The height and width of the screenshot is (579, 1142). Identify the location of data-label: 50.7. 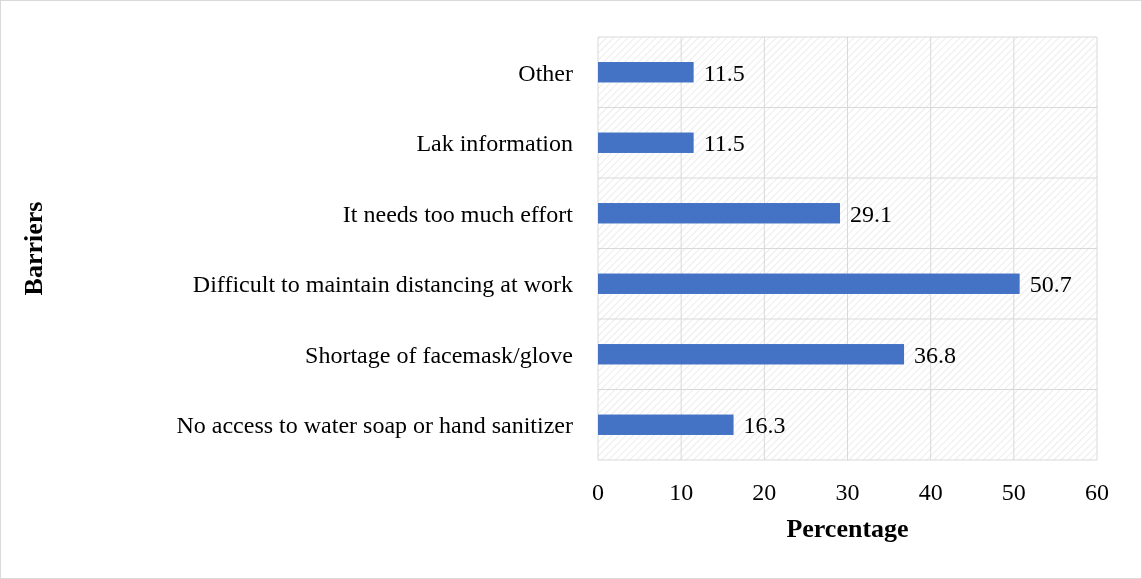
(1050, 284).